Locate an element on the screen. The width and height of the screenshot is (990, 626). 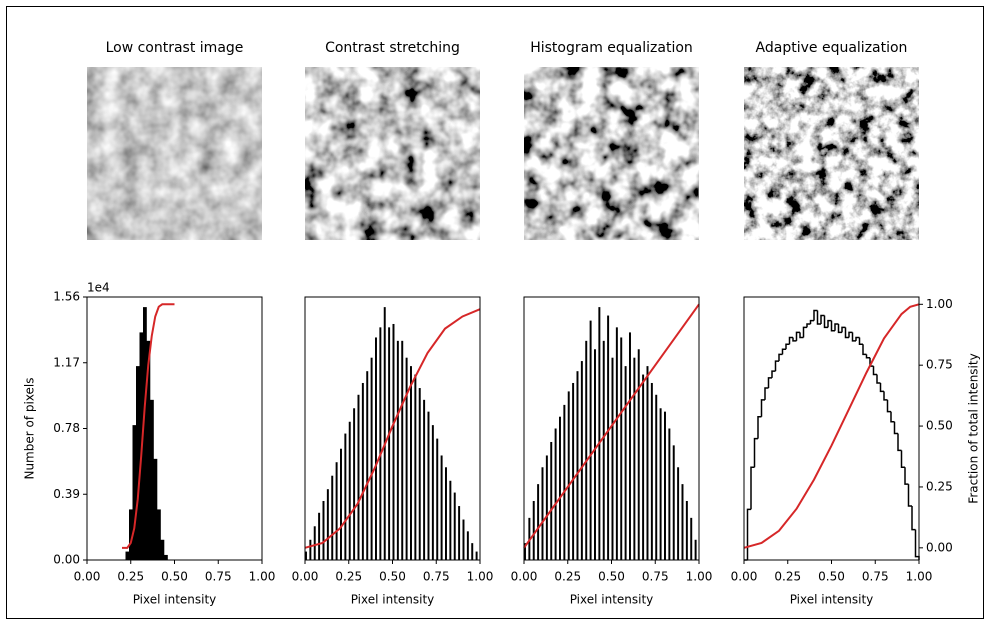
y-tick-label: 0.78 is located at coordinates (66, 428).